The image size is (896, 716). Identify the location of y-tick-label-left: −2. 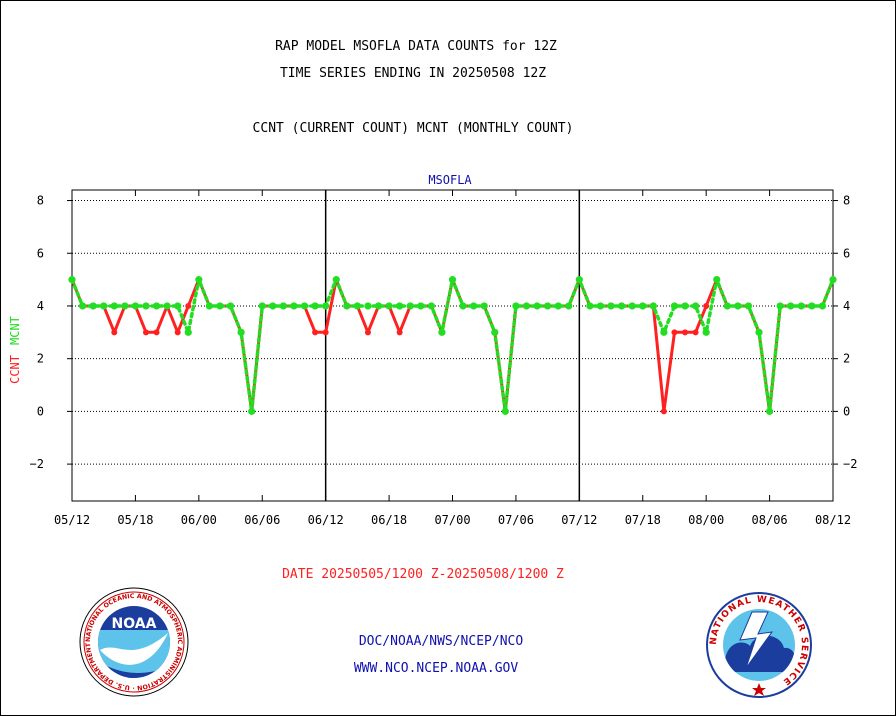
(37, 464).